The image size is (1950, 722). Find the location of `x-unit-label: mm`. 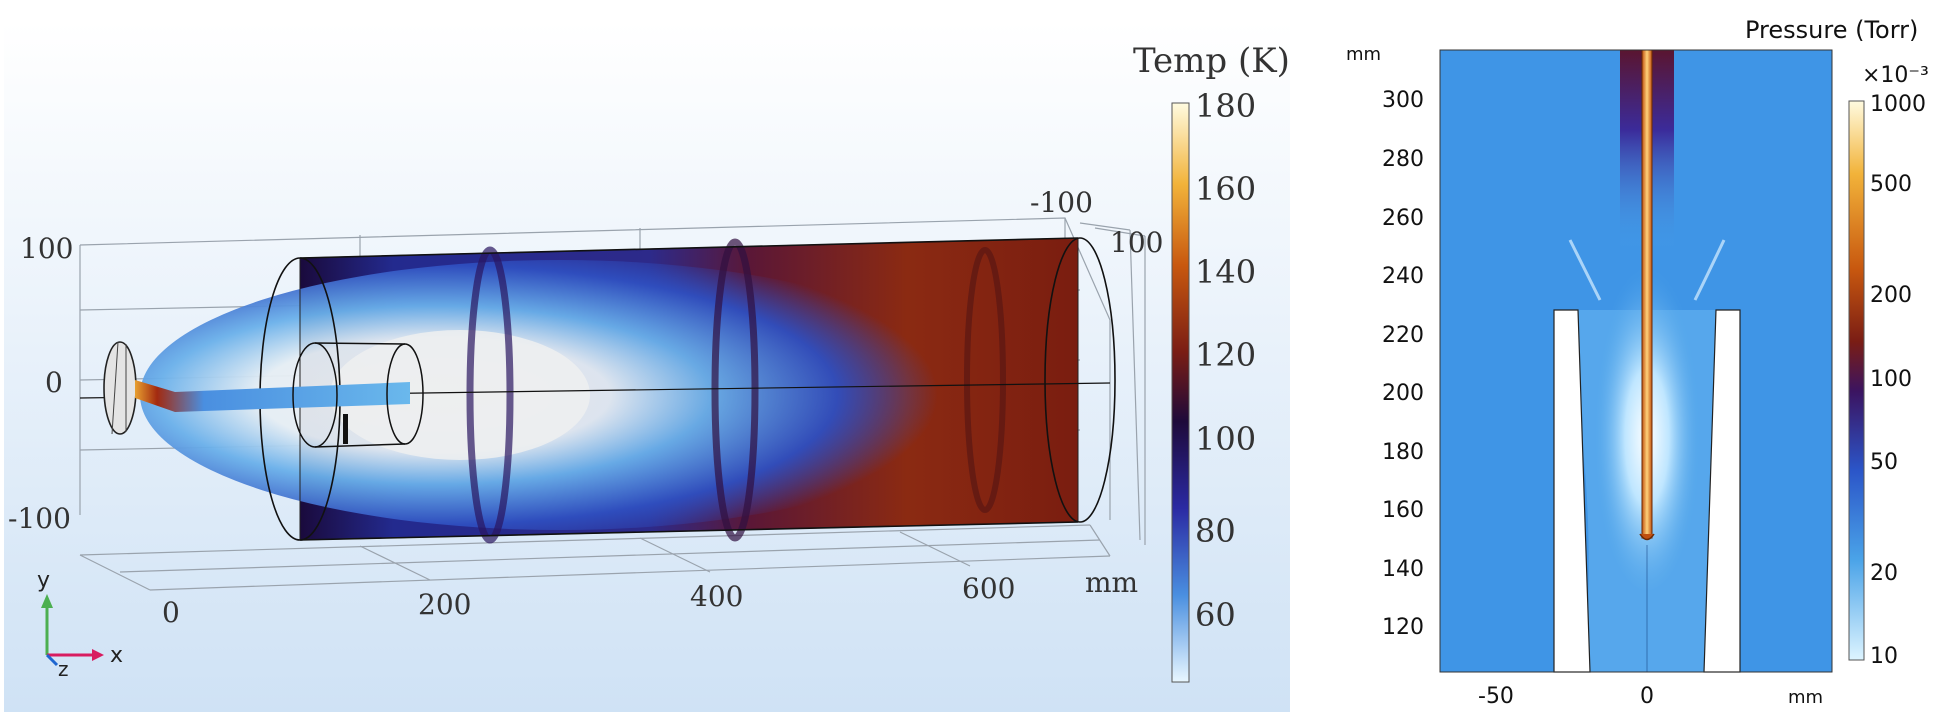

x-unit-label: mm is located at coordinates (1111, 582).